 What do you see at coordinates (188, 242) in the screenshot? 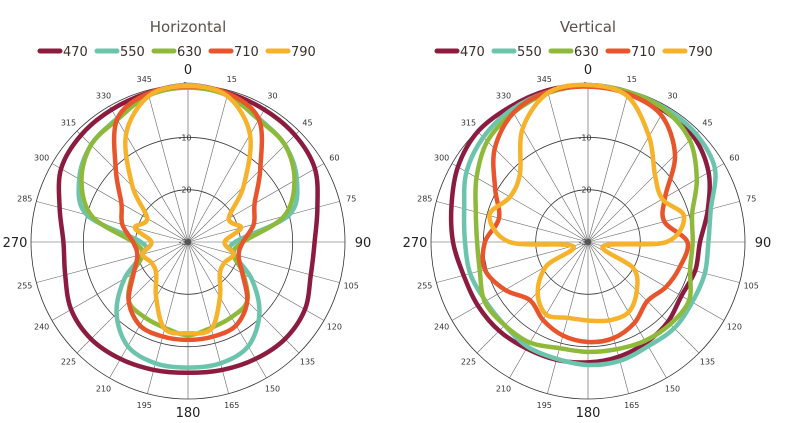
I see `center-dot` at bounding box center [188, 242].